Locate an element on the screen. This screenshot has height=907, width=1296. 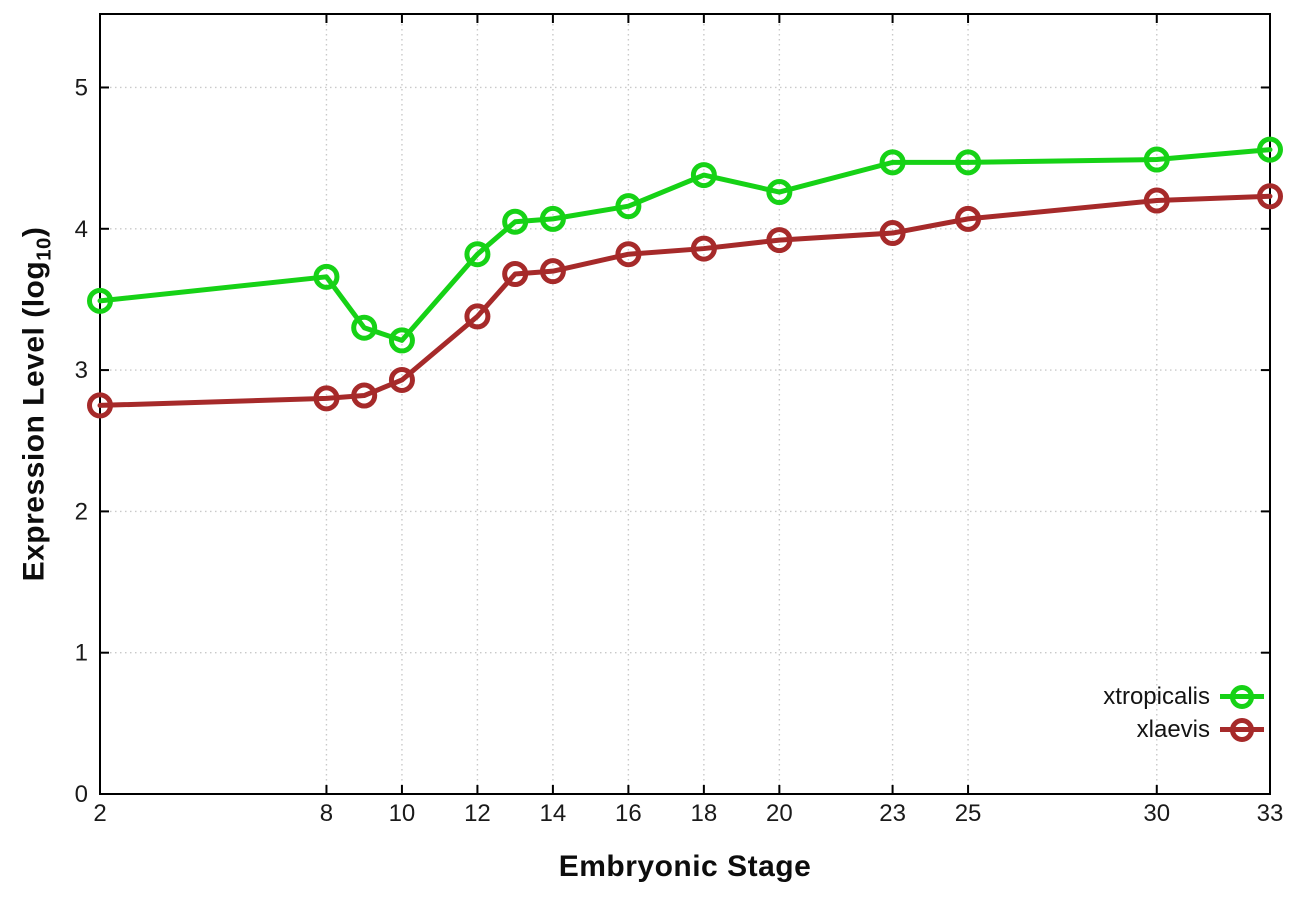
legend-marker-xlaevis is located at coordinates (1242, 730).